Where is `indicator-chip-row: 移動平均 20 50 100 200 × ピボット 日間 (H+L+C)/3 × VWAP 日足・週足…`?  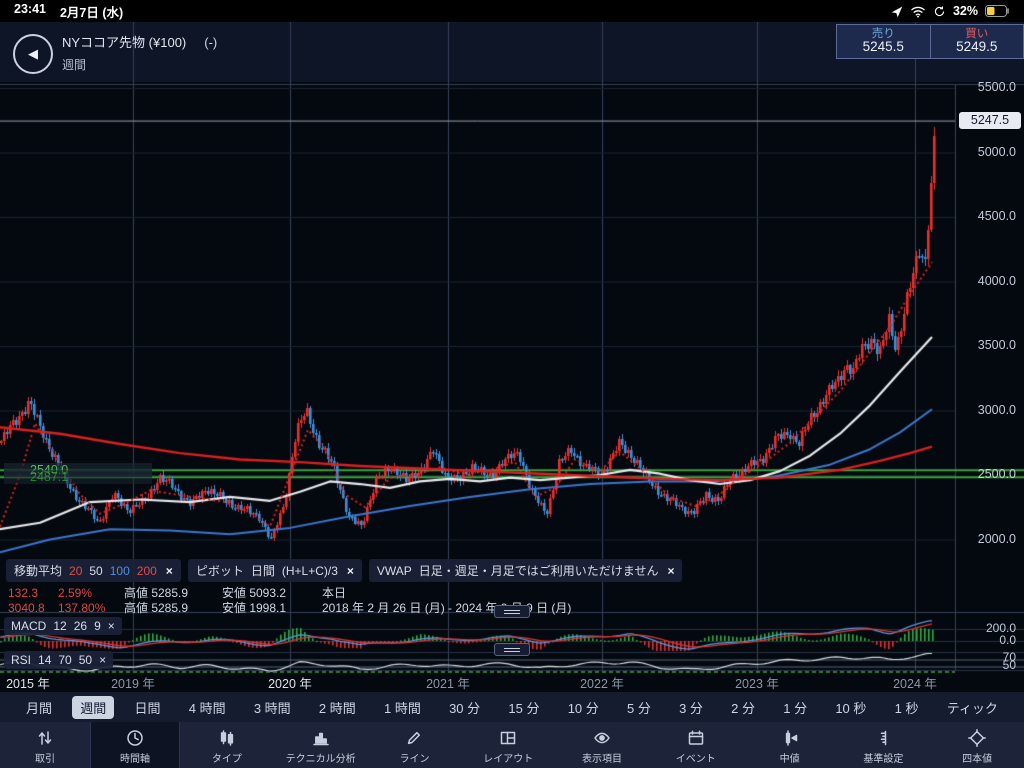
indicator-chip-row: 移動平均 20 50 100 200 × ピボット 日間 (H+L+C)/3 × VWAP 日足・週足… is located at coordinates (344, 570).